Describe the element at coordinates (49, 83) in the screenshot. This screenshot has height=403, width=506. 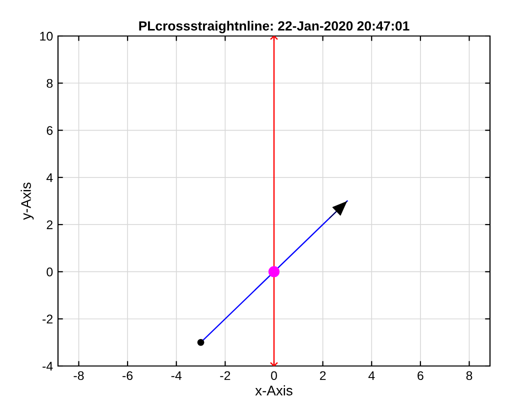
I see `y-tick-label: 8` at that location.